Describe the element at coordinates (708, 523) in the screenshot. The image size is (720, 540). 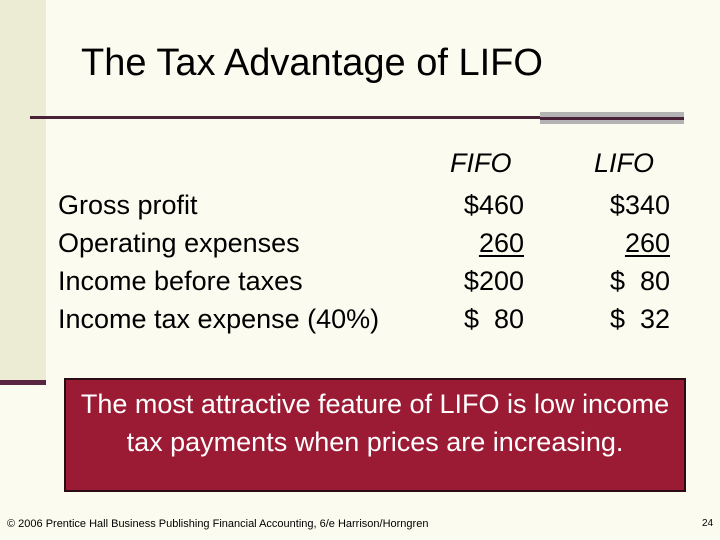
I see `page-number: 24` at that location.